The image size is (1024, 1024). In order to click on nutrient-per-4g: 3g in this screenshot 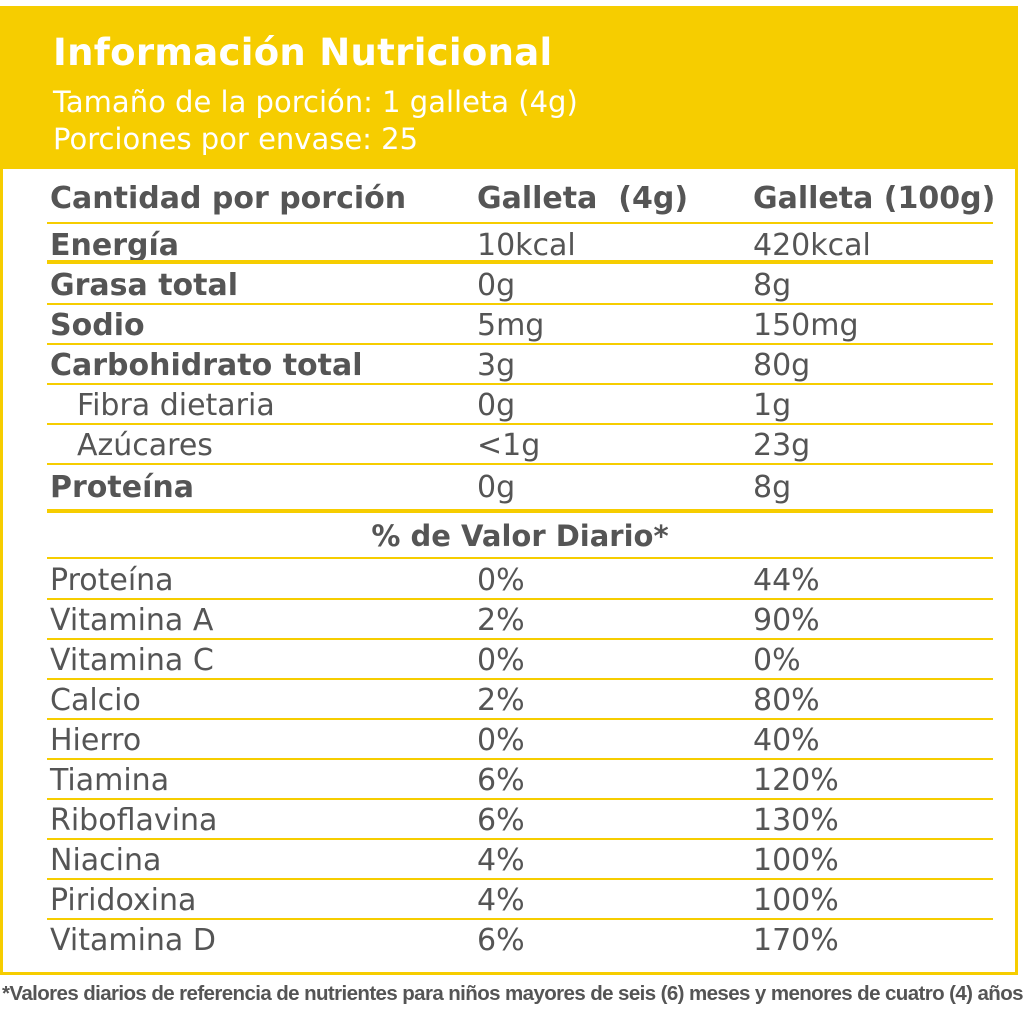, I will do `click(496, 365)`.